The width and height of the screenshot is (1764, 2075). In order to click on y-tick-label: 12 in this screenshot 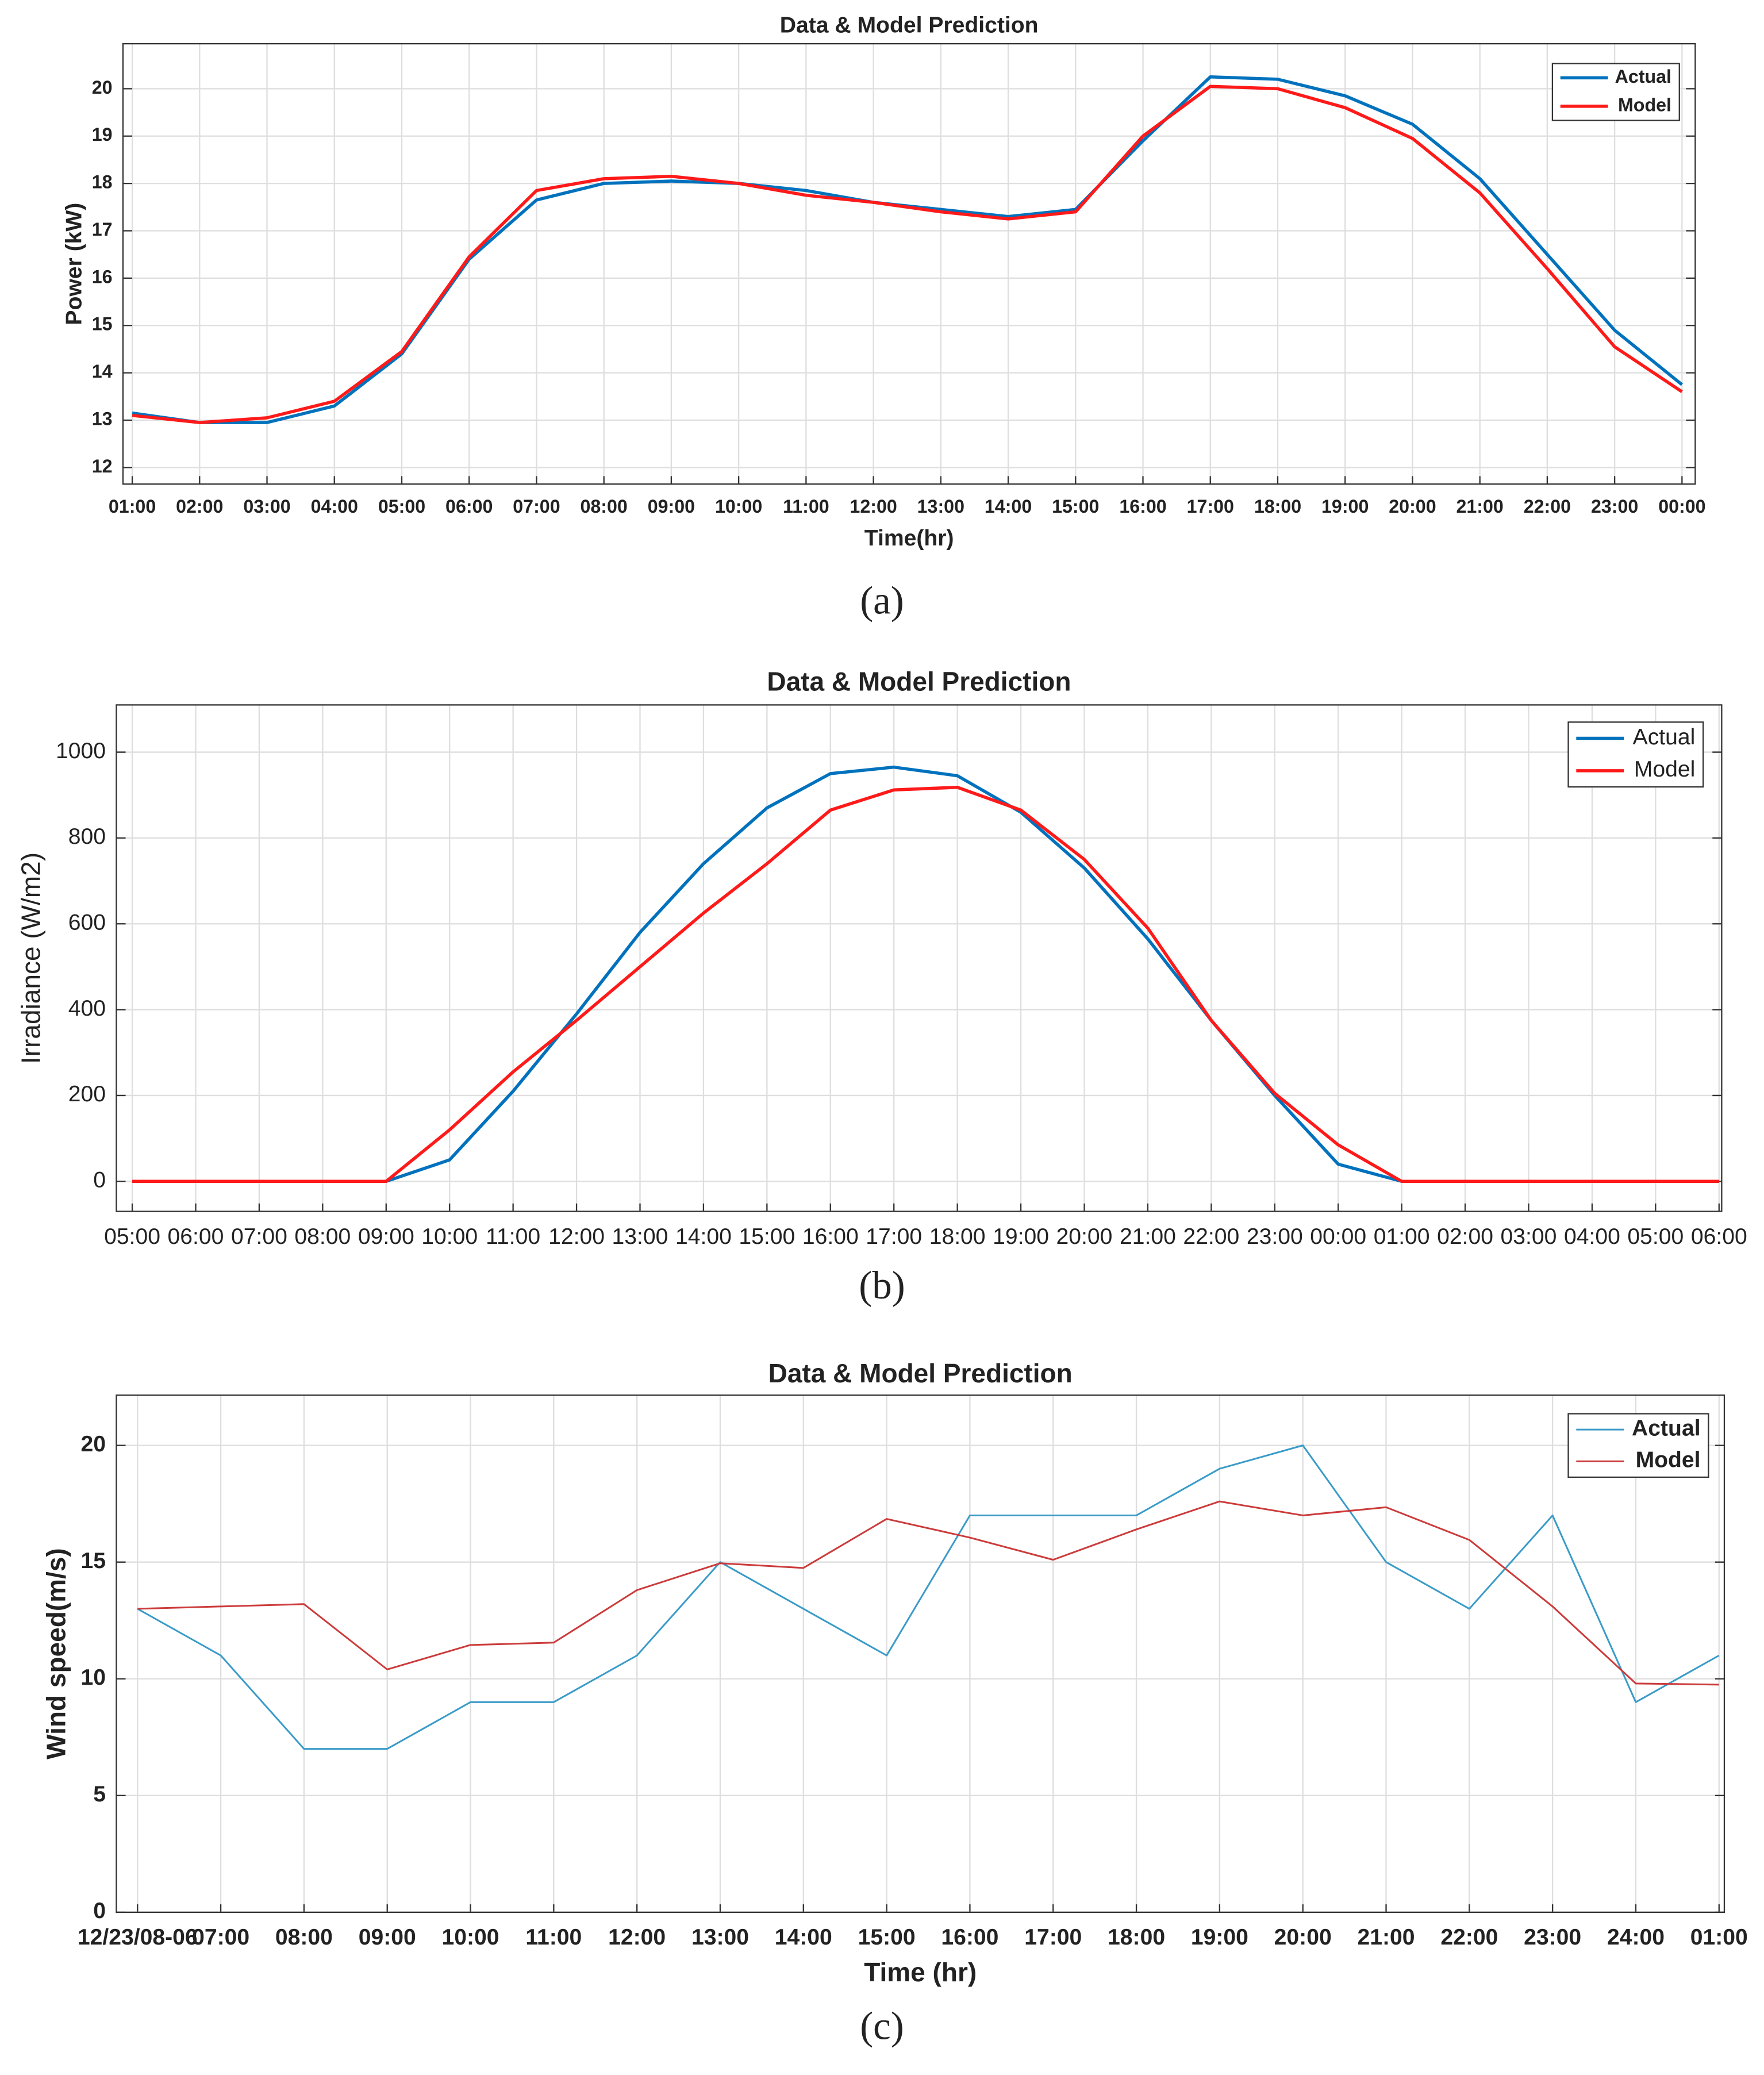, I will do `click(103, 466)`.